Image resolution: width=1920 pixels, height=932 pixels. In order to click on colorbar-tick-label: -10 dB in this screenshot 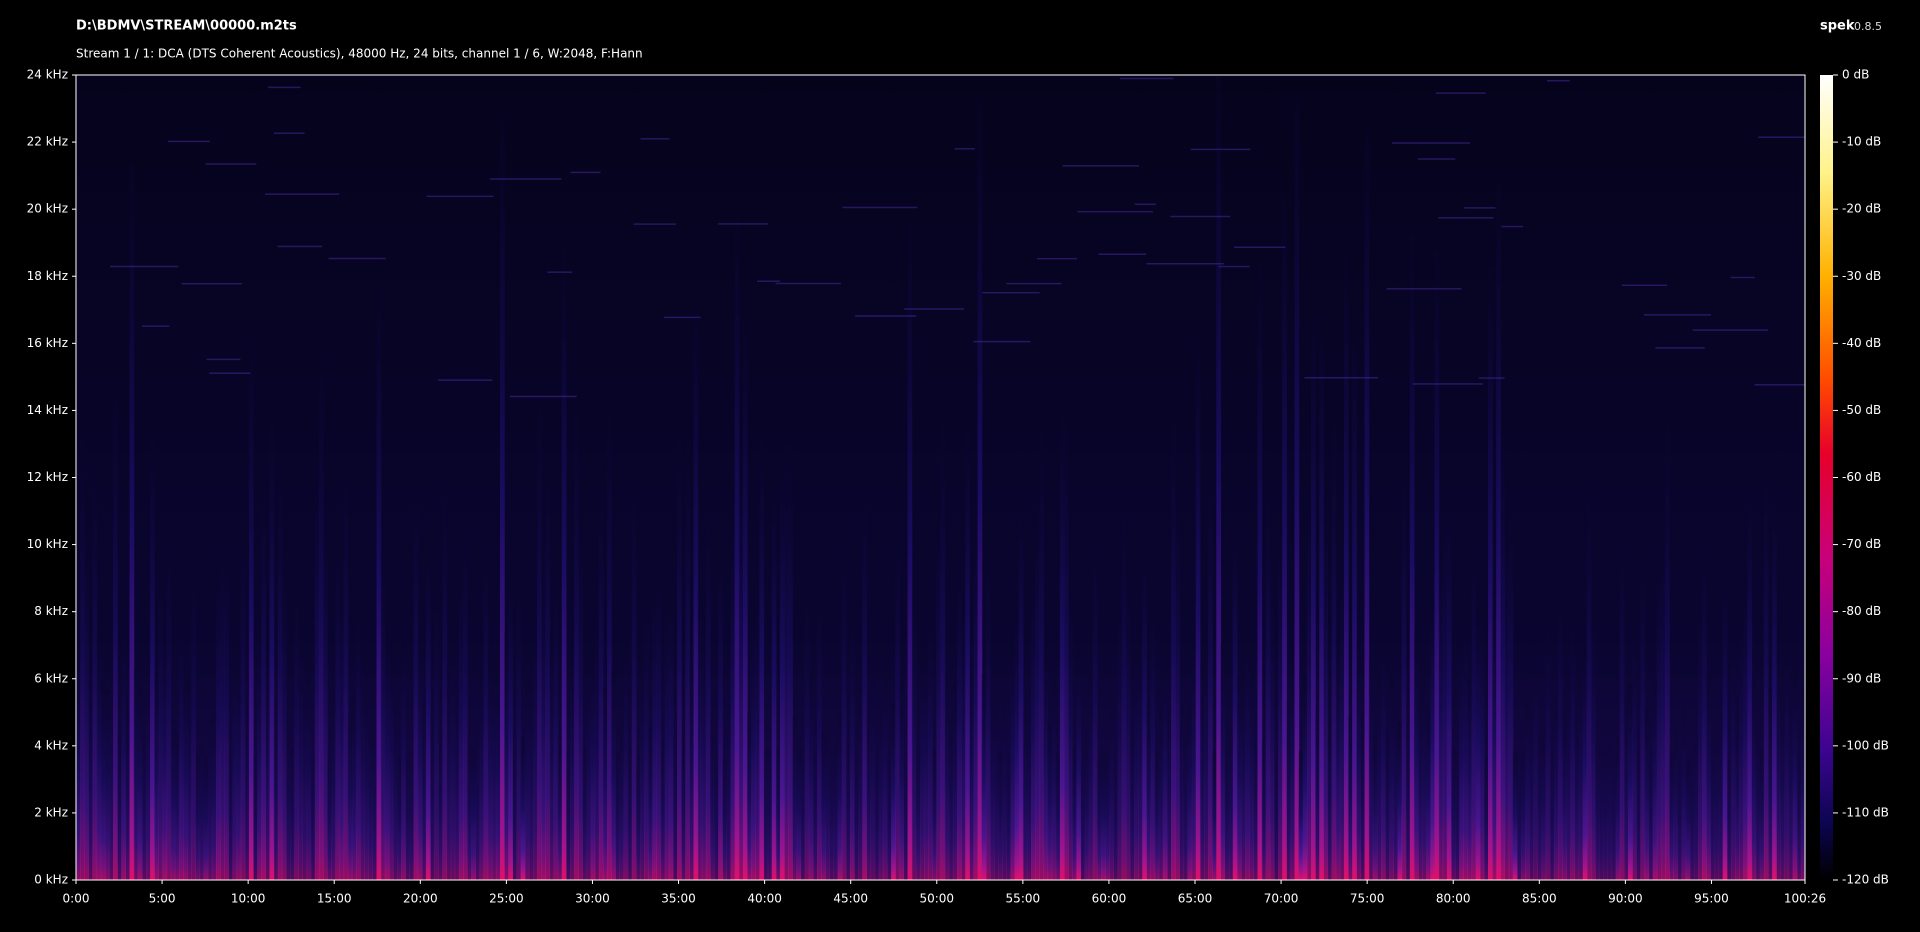, I will do `click(1861, 142)`.